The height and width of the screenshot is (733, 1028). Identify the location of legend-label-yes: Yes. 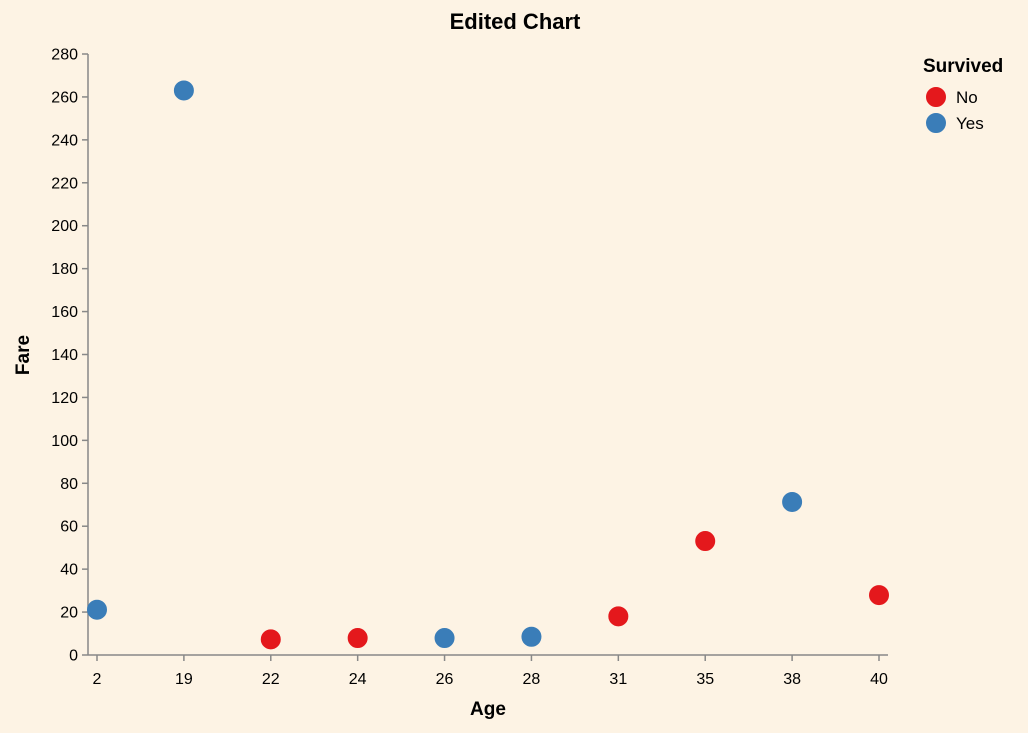
(970, 123).